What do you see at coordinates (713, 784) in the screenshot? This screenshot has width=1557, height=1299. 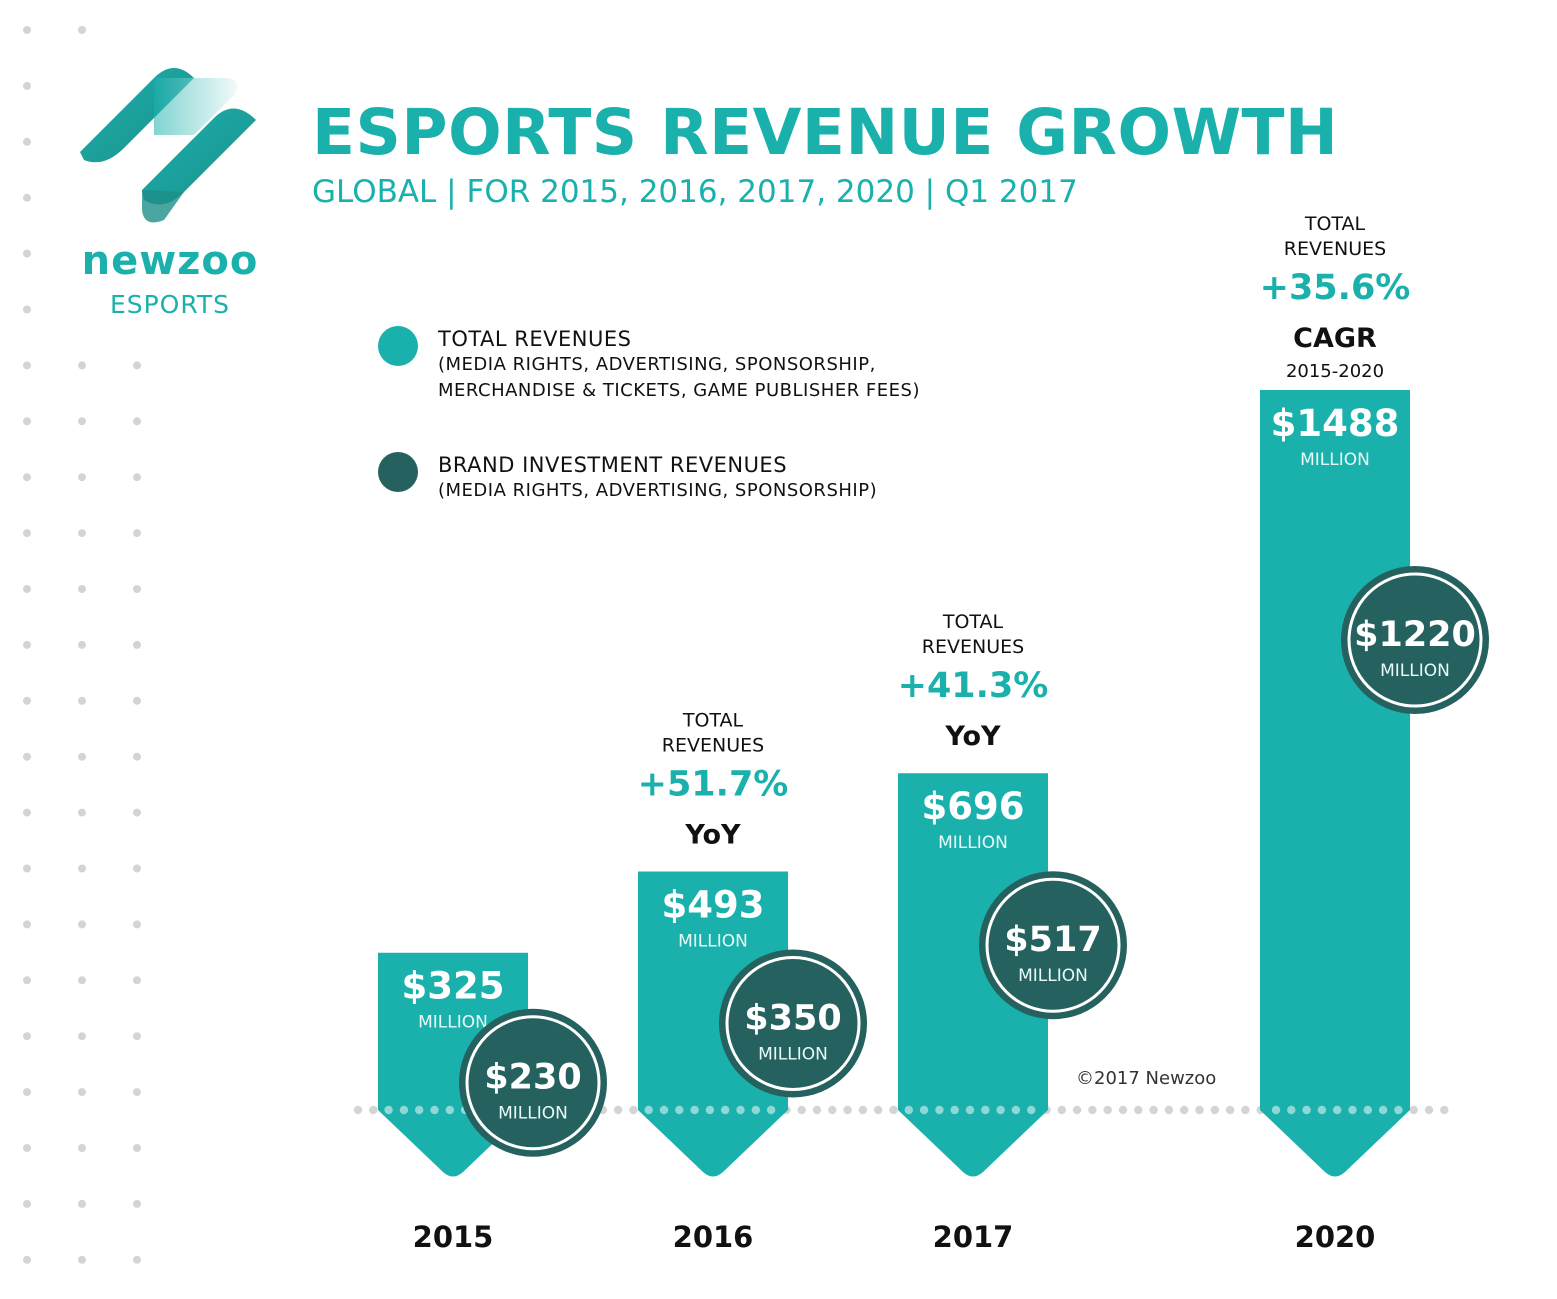 I see `annotation-growth-value: +51.7%` at bounding box center [713, 784].